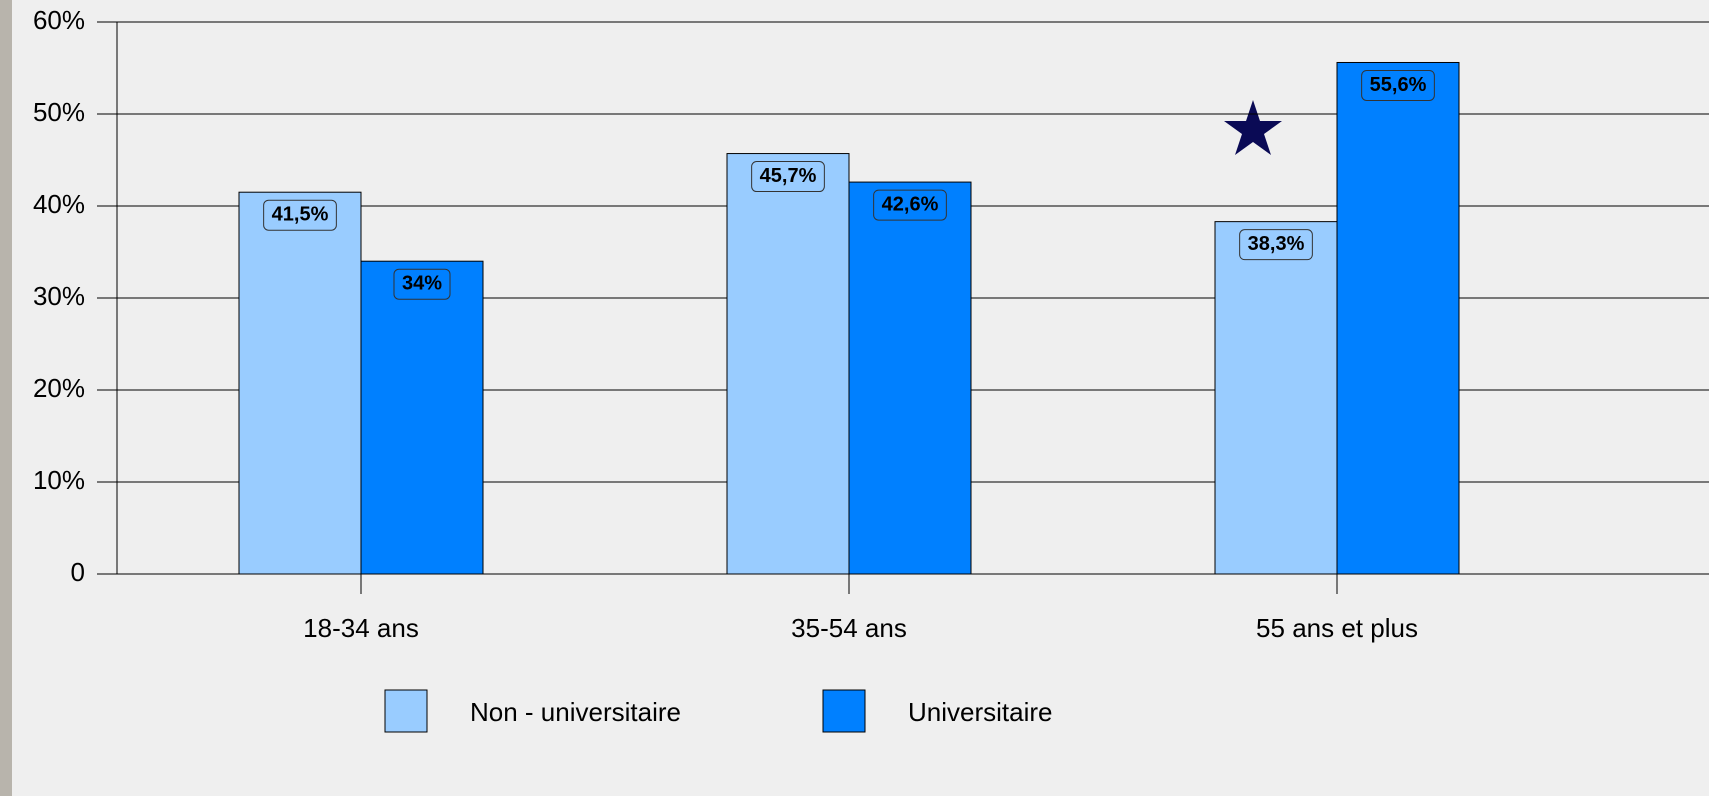 The image size is (1709, 796). What do you see at coordinates (849, 628) in the screenshot?
I see `x-tick-label: 35-54 ans` at bounding box center [849, 628].